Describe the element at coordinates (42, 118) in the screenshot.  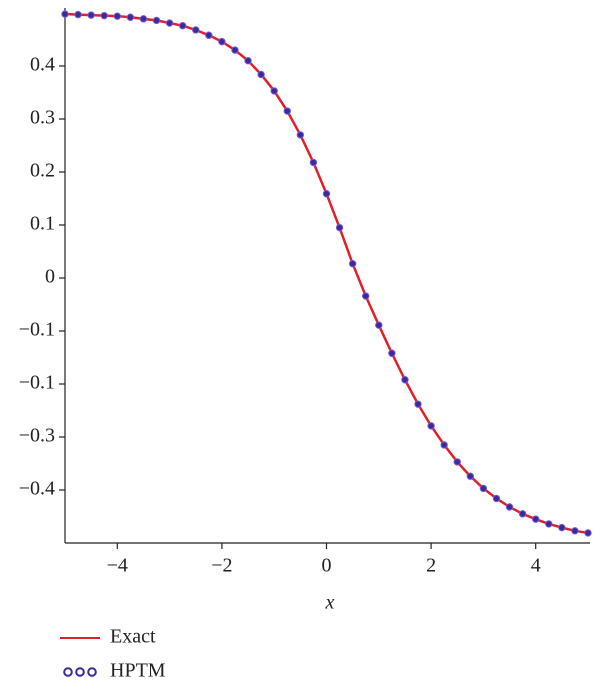
I see `y-tick-label: 0.3` at that location.